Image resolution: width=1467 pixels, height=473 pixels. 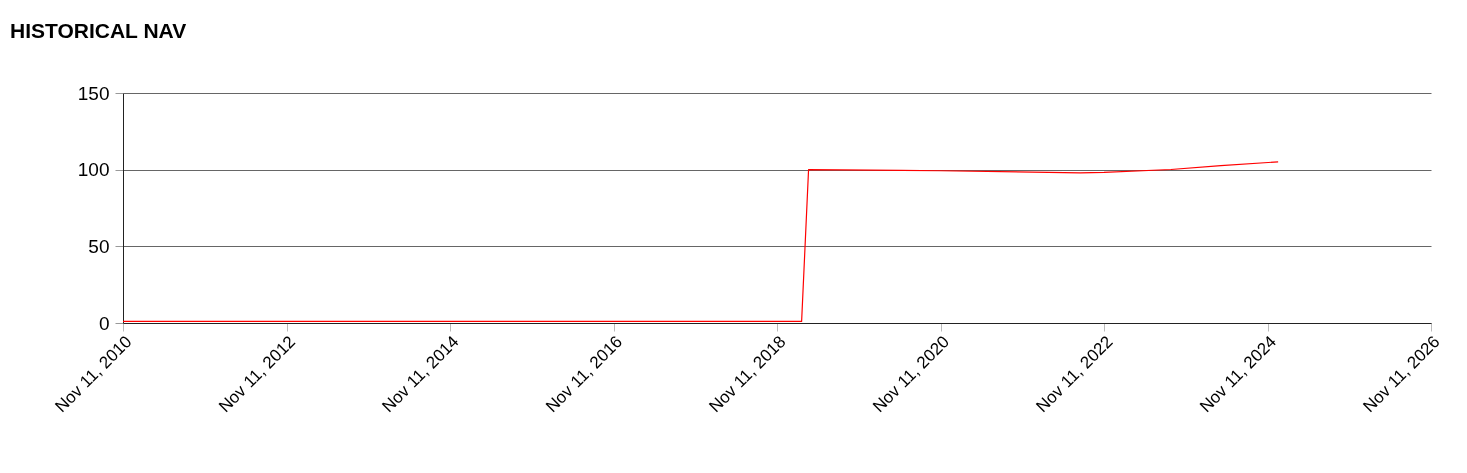 What do you see at coordinates (98, 30) in the screenshot?
I see `chart-title: HISTORICAL NAV` at bounding box center [98, 30].